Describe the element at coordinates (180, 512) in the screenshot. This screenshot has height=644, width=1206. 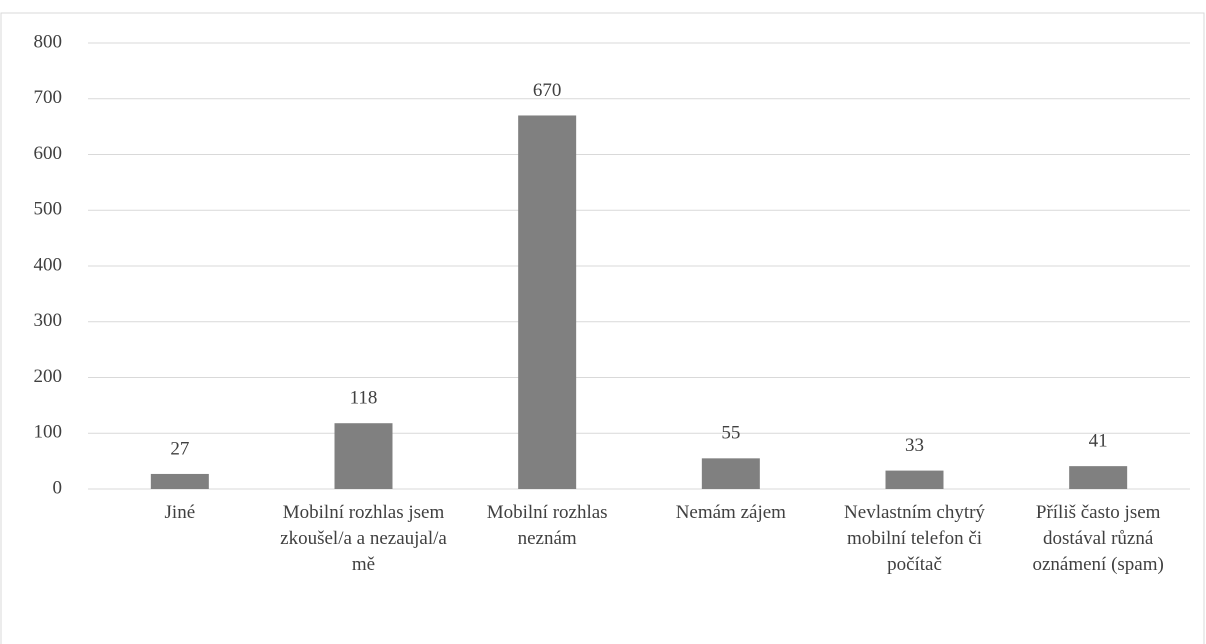
I see `x-tick-label: Jiné` at that location.